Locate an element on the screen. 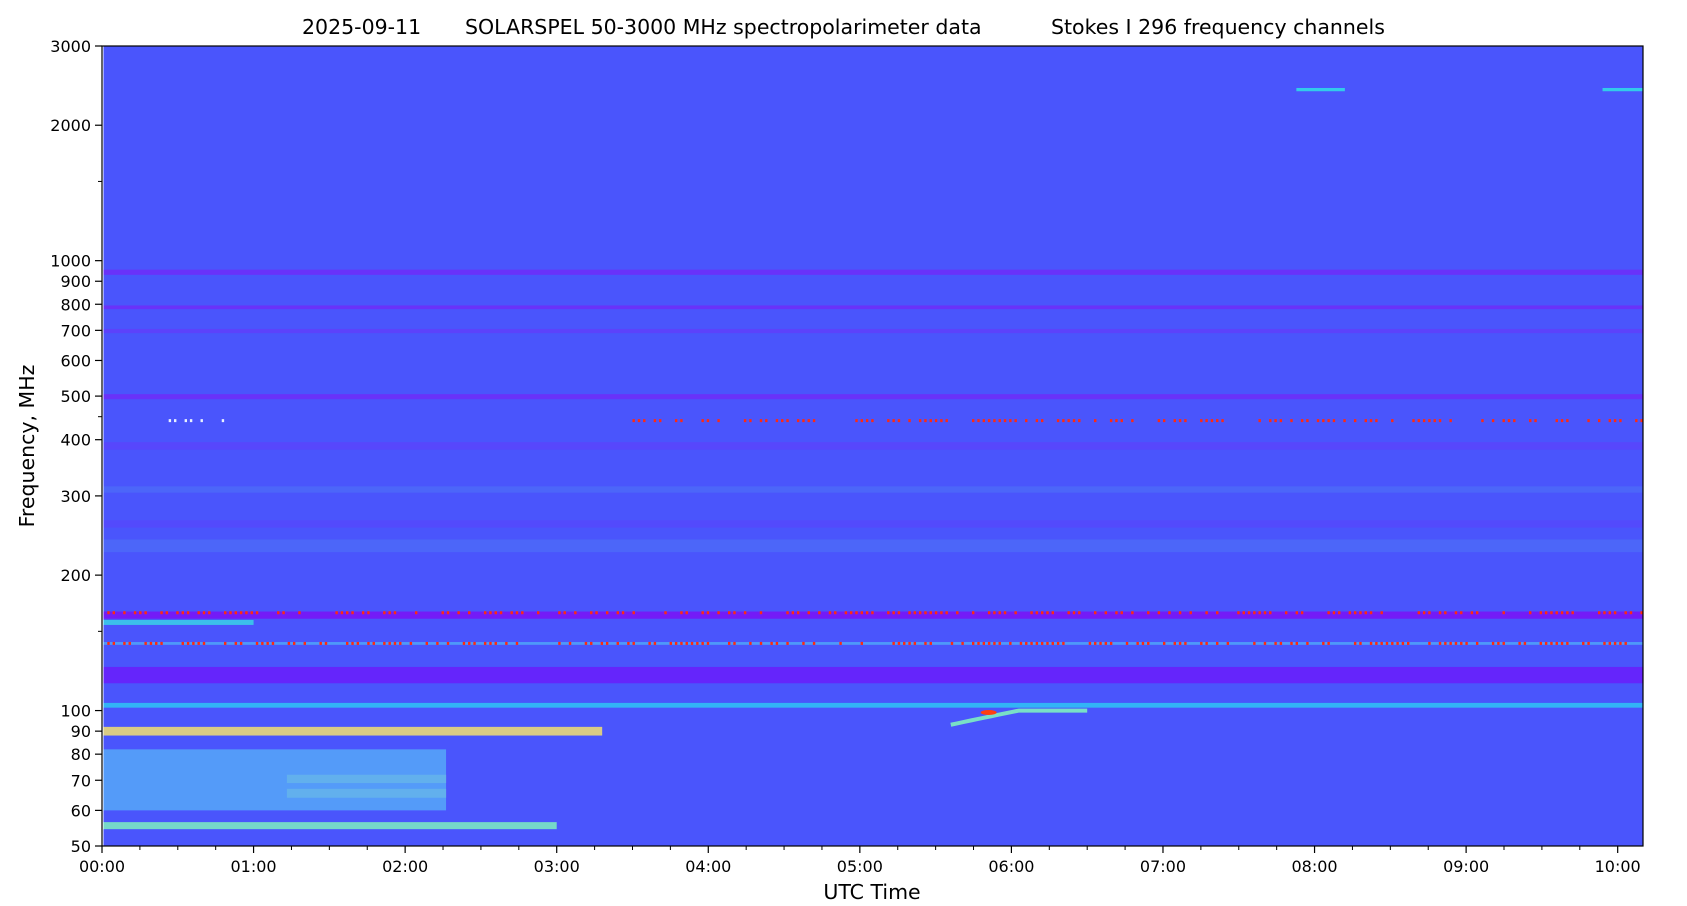 The image size is (1687, 906). y-tick-label: 90 is located at coordinates (81, 731).